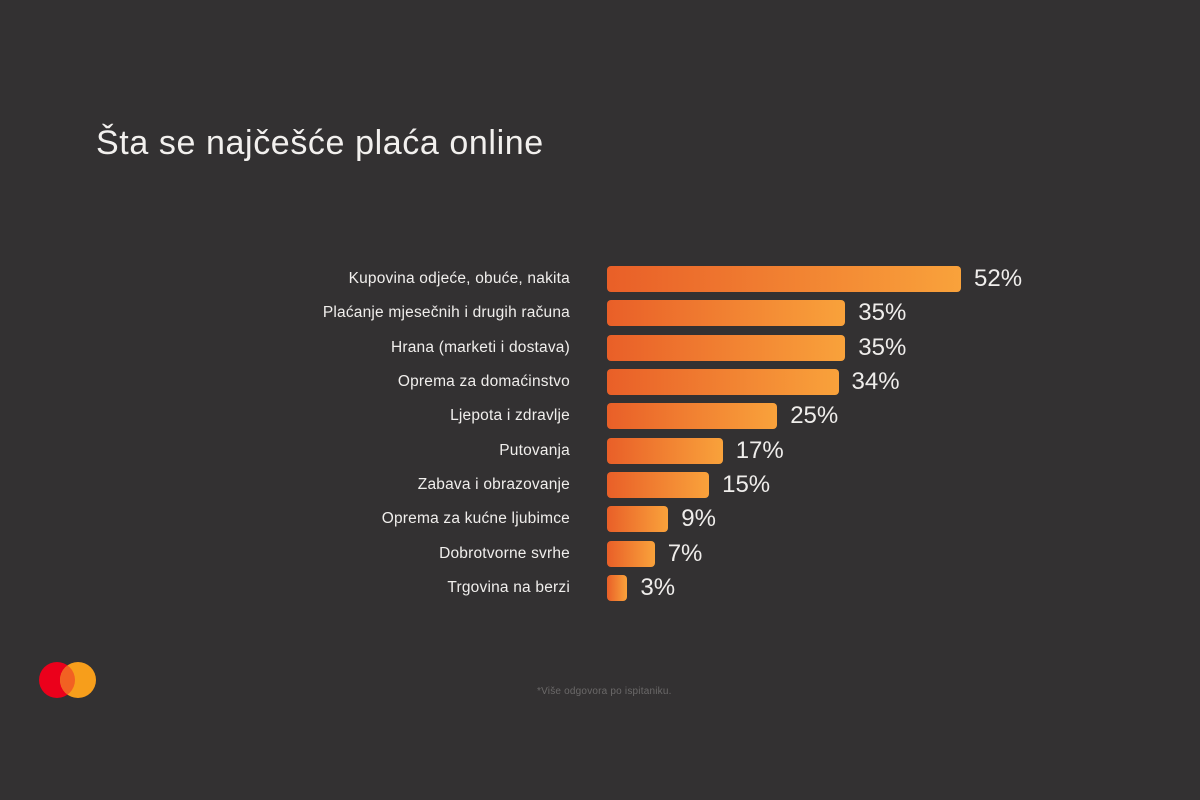 This screenshot has width=1200, height=800. Describe the element at coordinates (600, 313) in the screenshot. I see `bar-chart-row: Plaćanje mjesečnih i drugih računa 35%` at that location.